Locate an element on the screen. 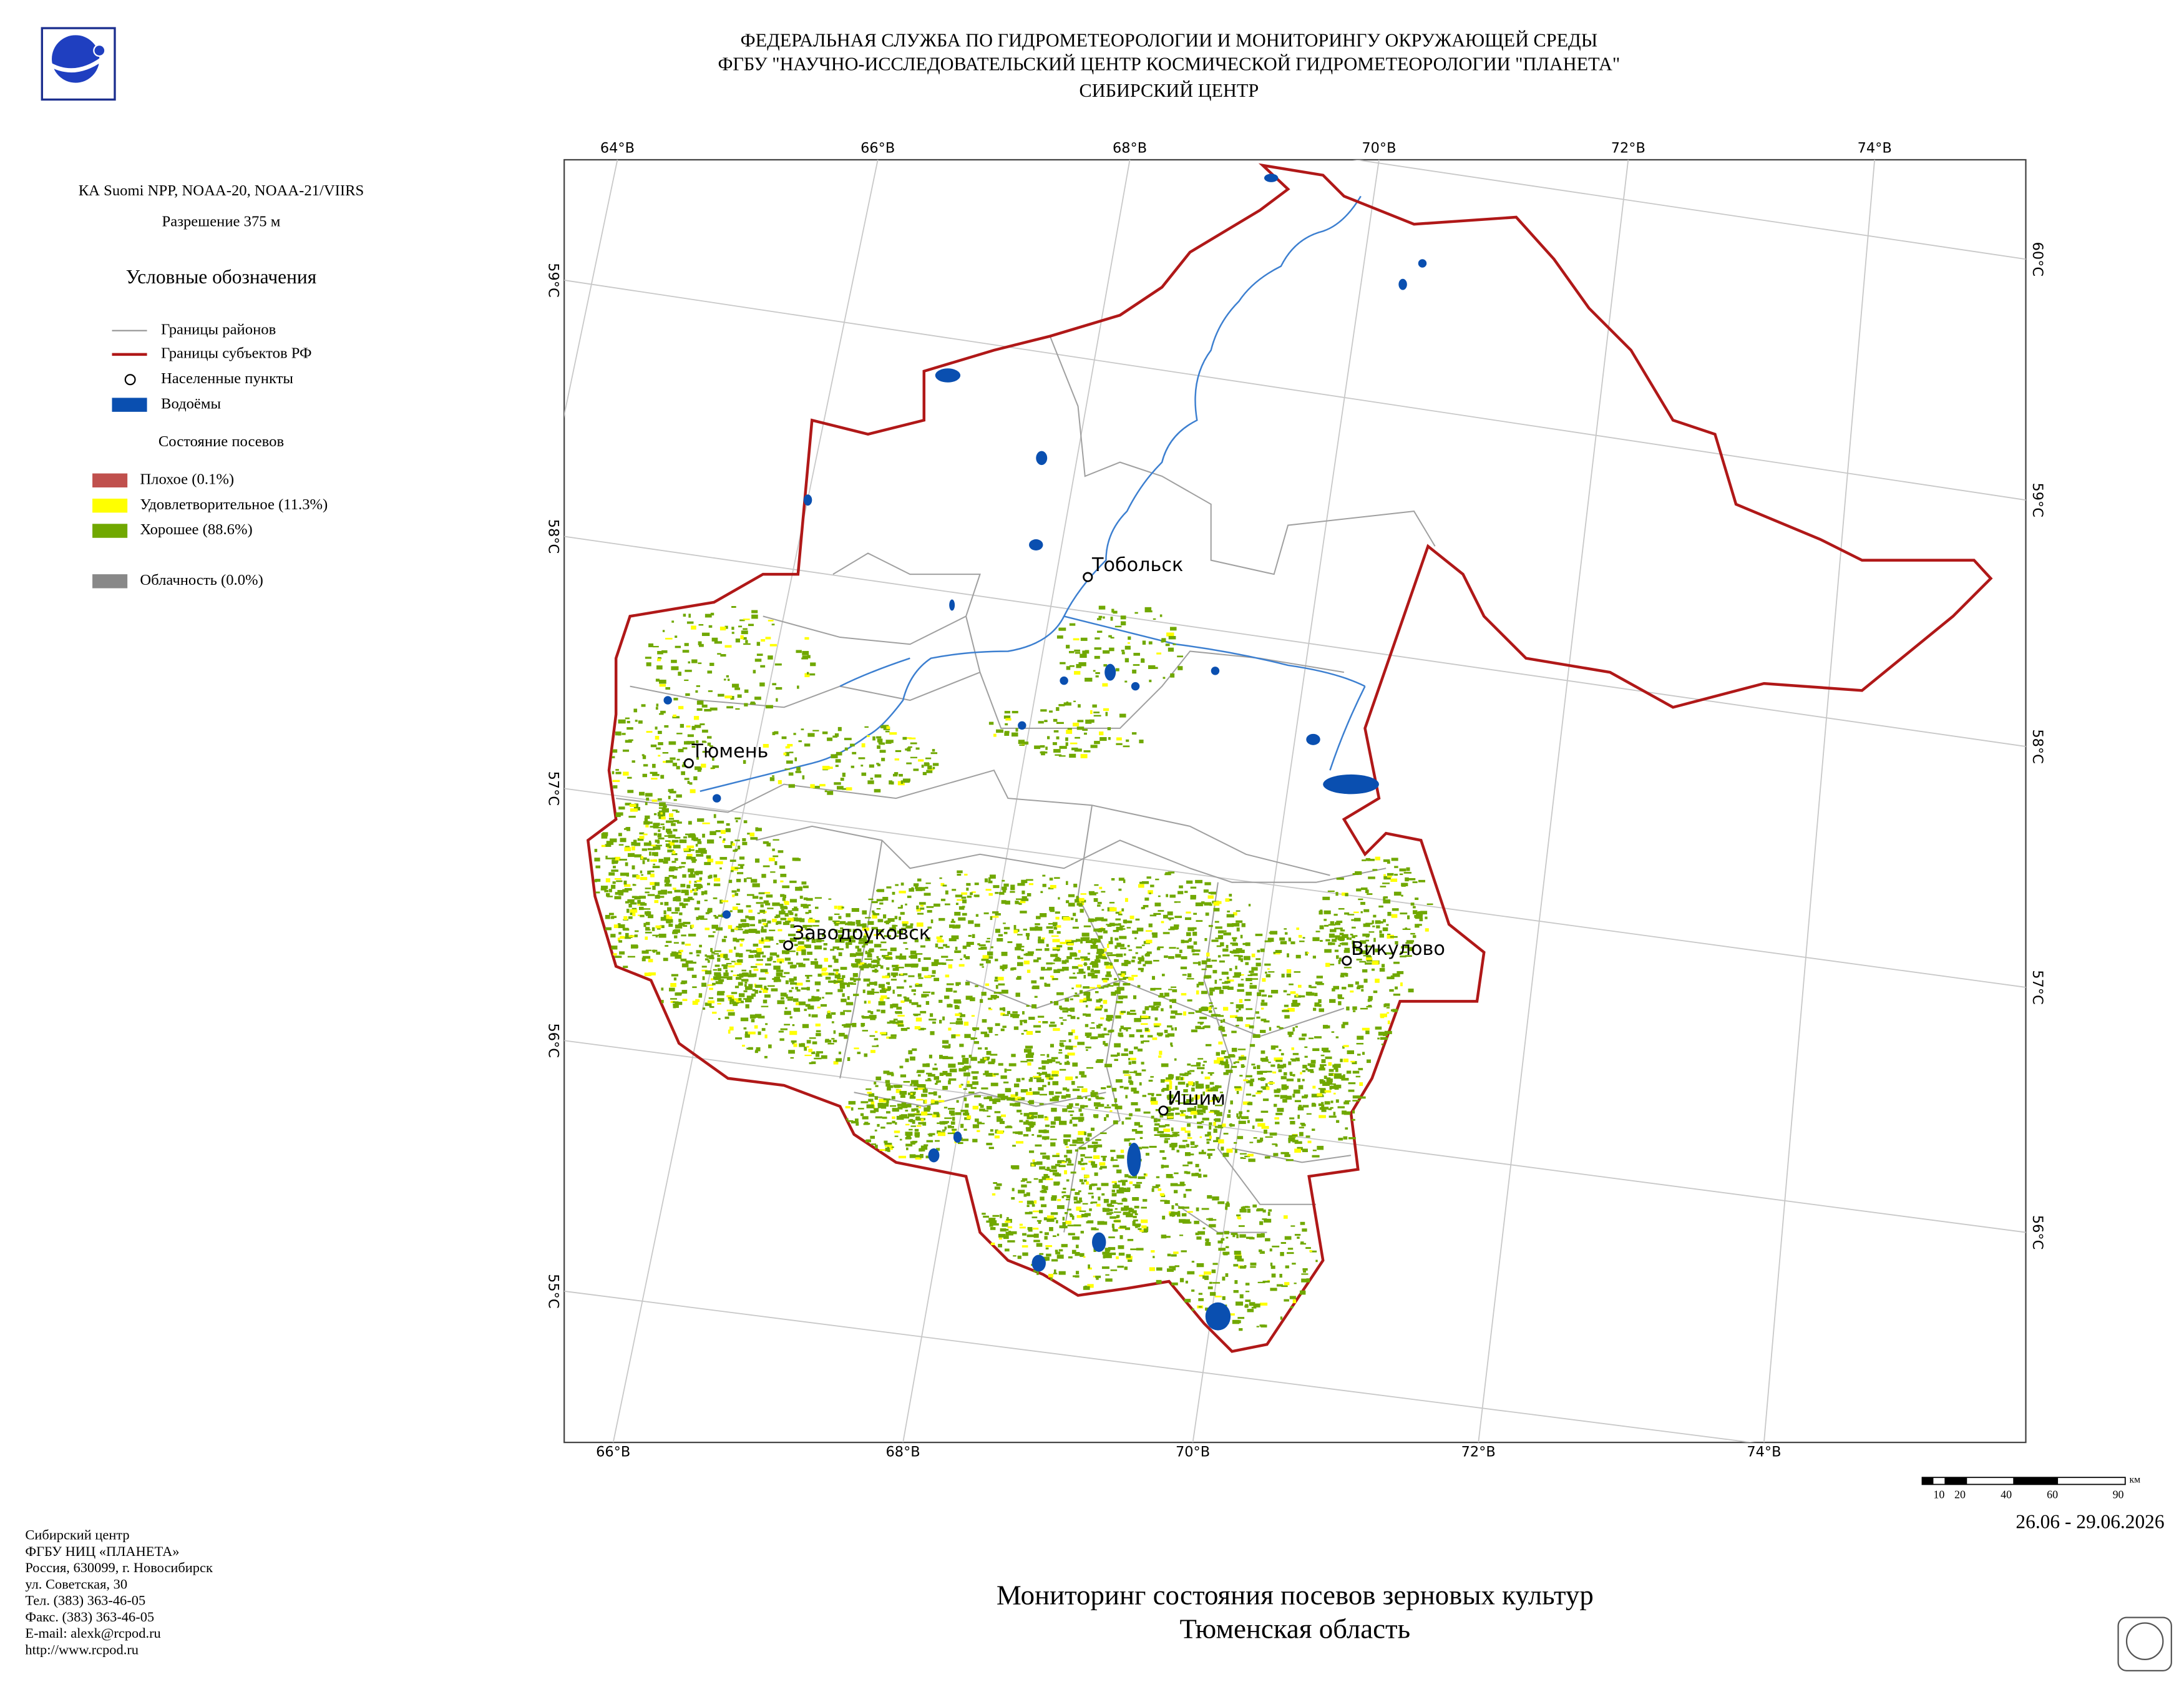 The height and width of the screenshot is (1682, 2184). scale-label: 90 is located at coordinates (2118, 1494).